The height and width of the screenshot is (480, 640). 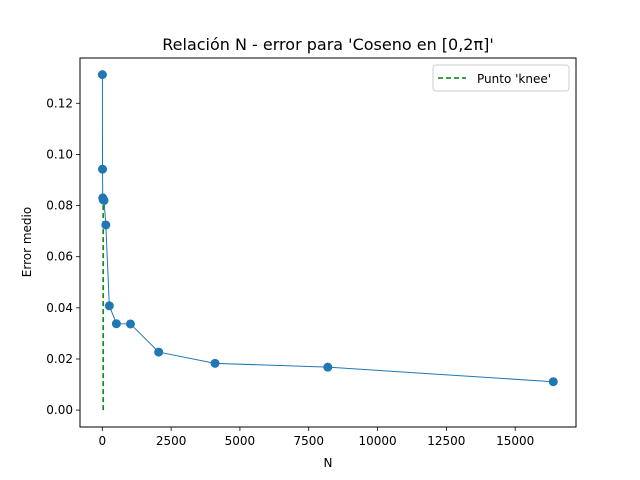 I want to click on x-tick-label: 15000, so click(x=515, y=441).